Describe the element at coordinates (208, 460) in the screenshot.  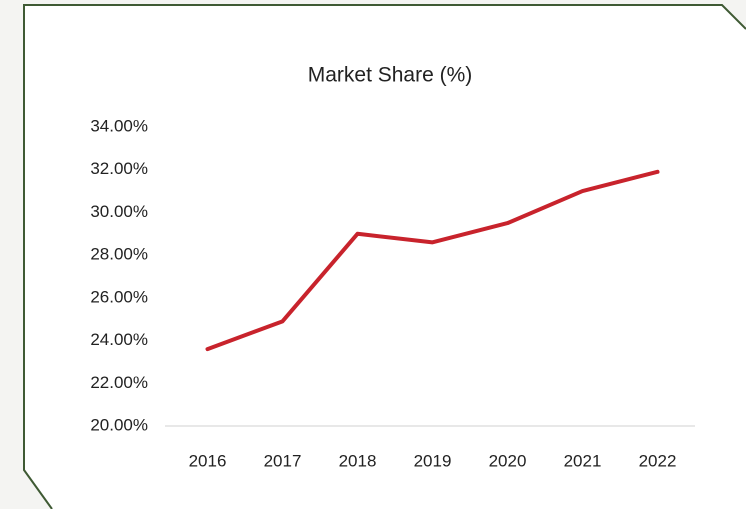
I see `x-tick-label: 2016` at that location.